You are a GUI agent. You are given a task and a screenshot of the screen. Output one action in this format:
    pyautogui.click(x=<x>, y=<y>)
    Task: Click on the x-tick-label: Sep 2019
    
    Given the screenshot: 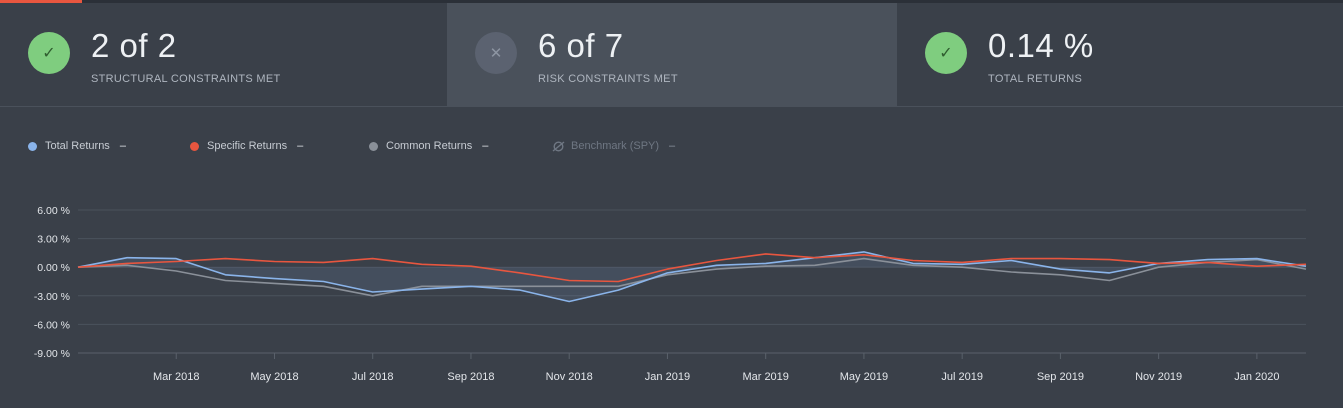 What is the action you would take?
    pyautogui.click(x=1060, y=377)
    